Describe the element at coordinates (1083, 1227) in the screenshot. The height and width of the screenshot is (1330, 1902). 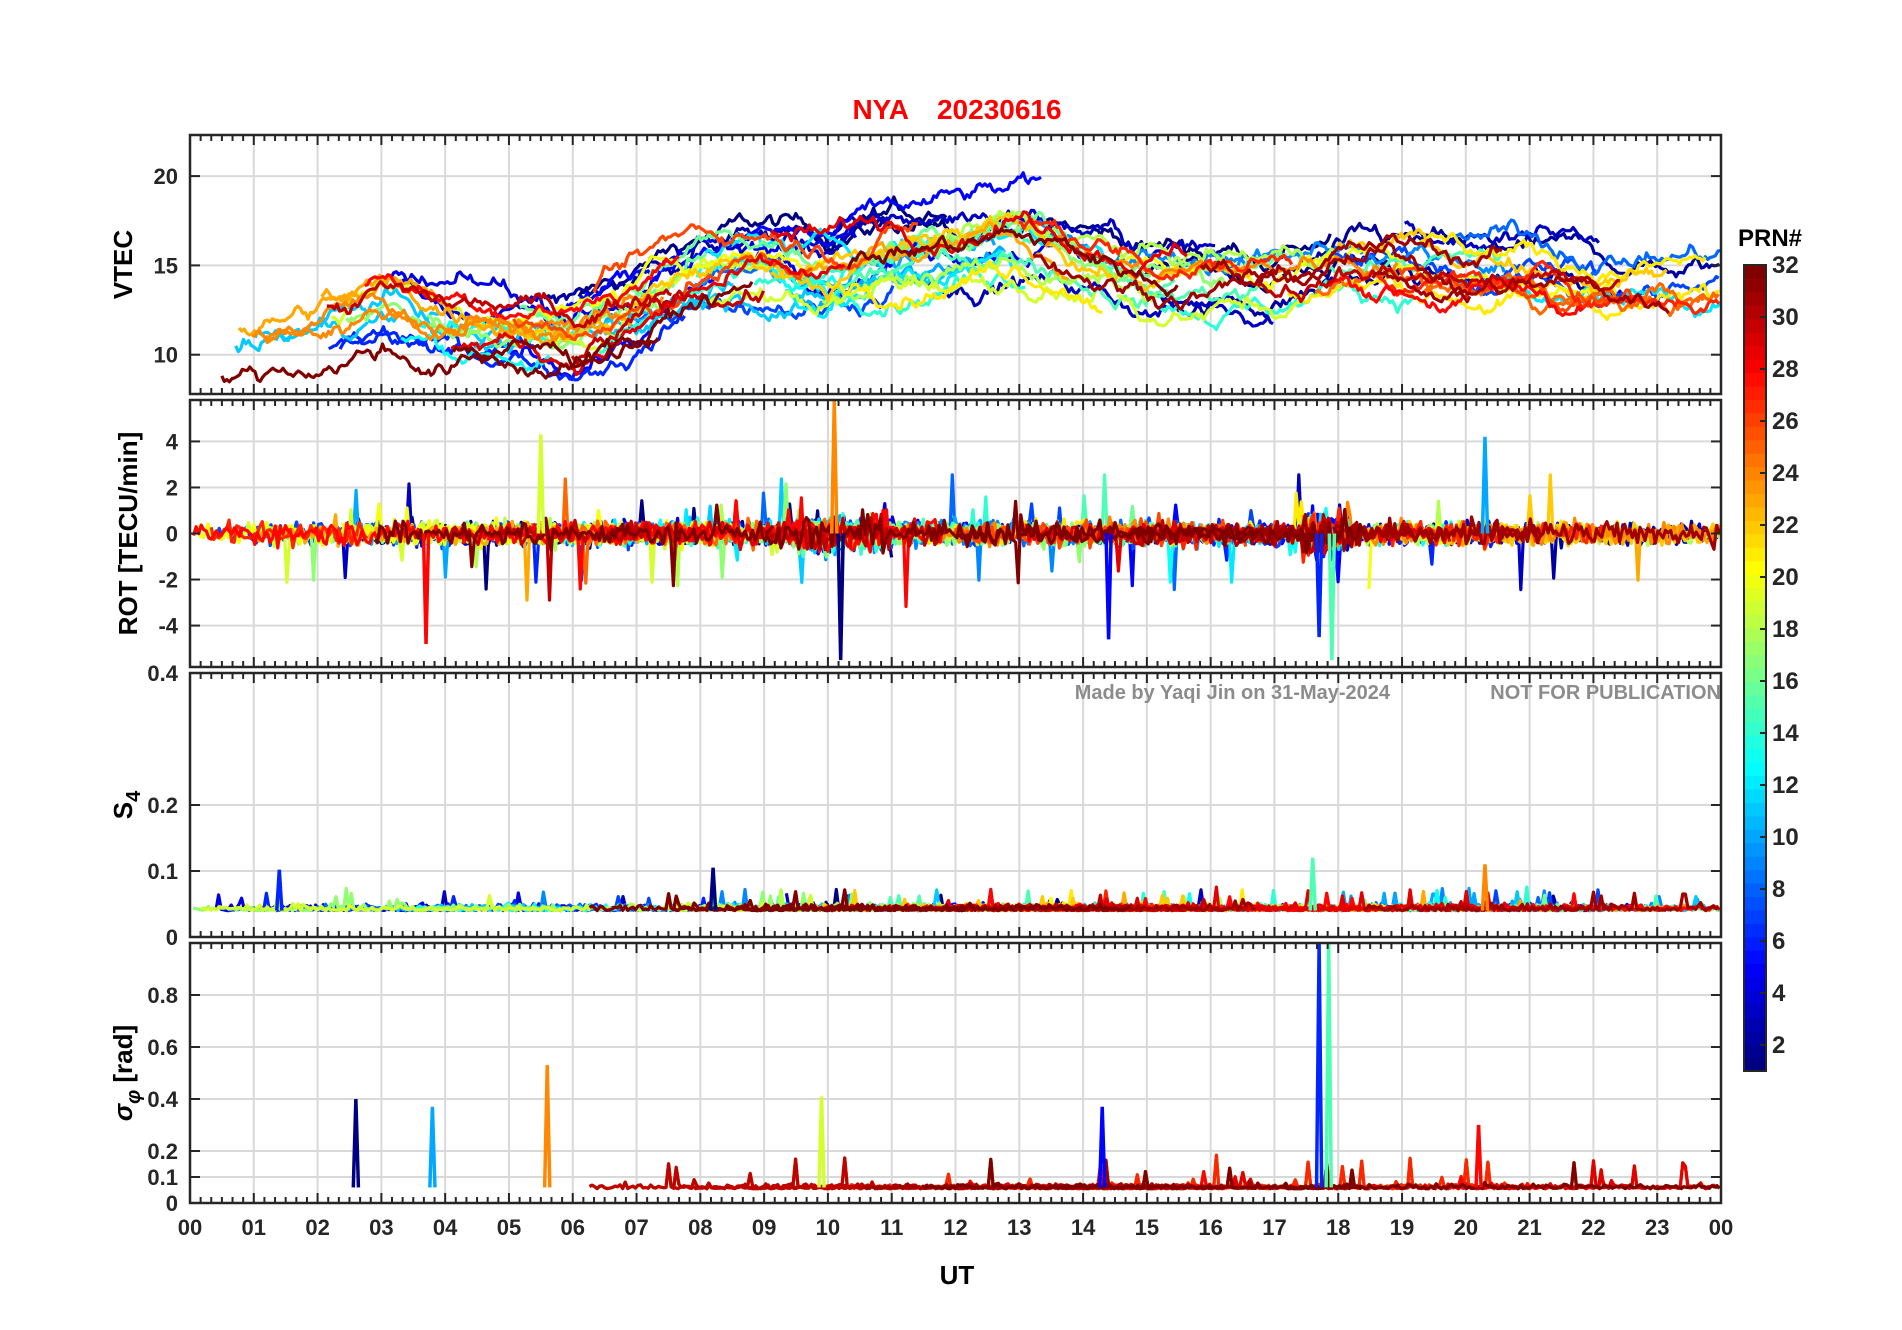
I see `x-tick-label: 14` at that location.